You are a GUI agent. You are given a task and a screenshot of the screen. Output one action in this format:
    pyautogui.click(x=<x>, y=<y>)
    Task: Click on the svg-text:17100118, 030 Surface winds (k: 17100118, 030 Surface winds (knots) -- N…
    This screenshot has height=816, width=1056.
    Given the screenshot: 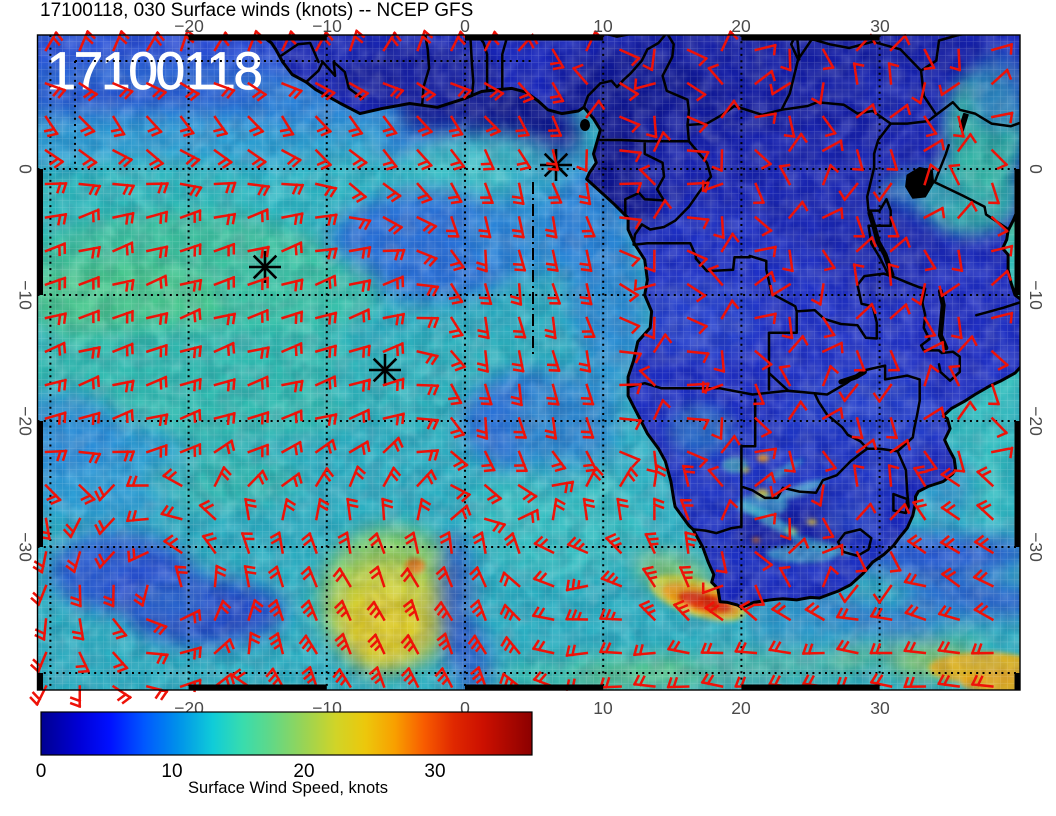 What is the action you would take?
    pyautogui.click(x=256, y=10)
    